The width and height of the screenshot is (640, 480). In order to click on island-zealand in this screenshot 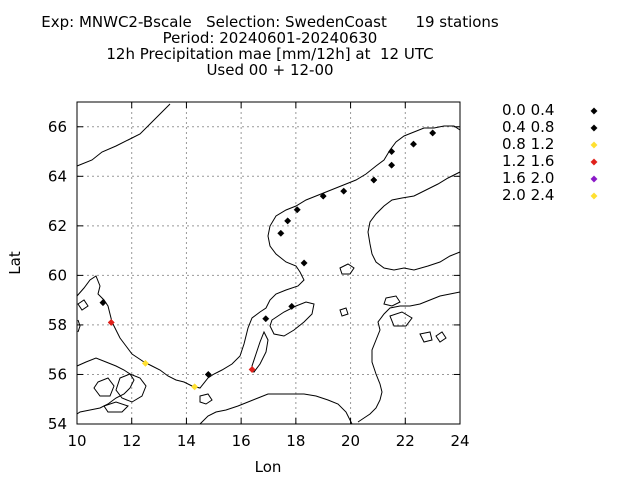, I will do `click(131, 388)`.